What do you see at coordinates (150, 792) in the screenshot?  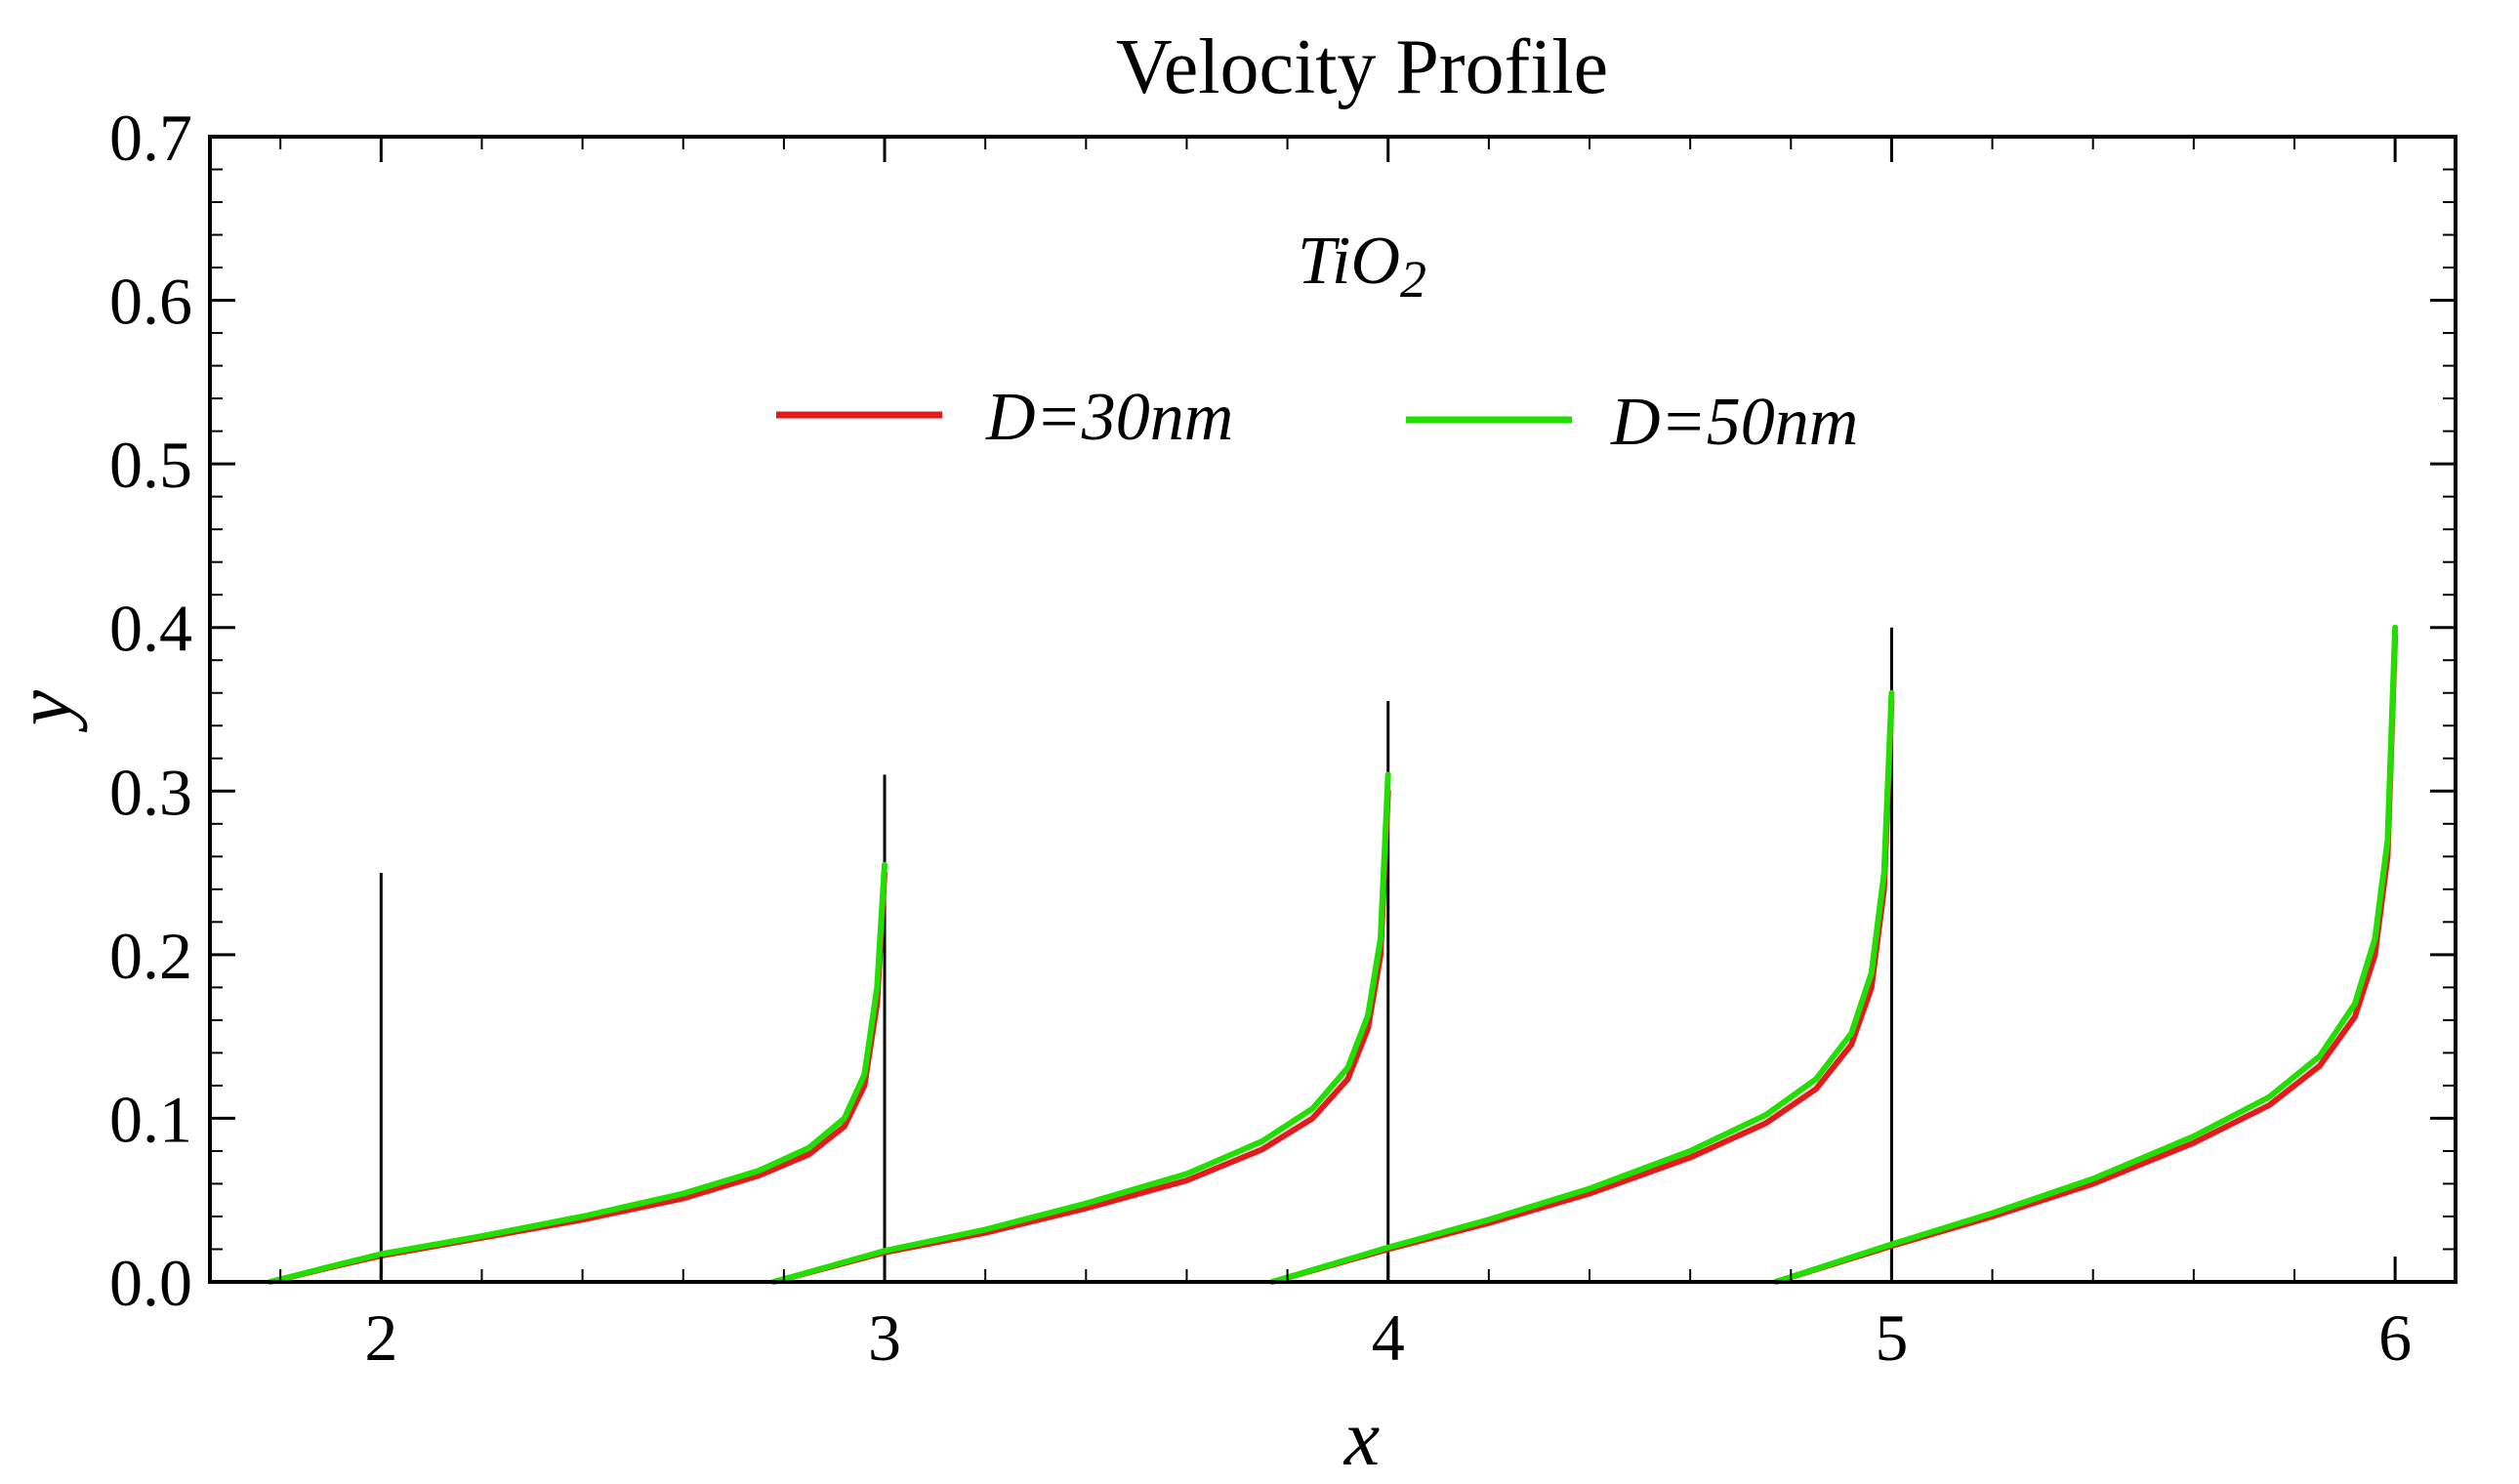 I see `y-tick-label-0.3: 0.3` at bounding box center [150, 792].